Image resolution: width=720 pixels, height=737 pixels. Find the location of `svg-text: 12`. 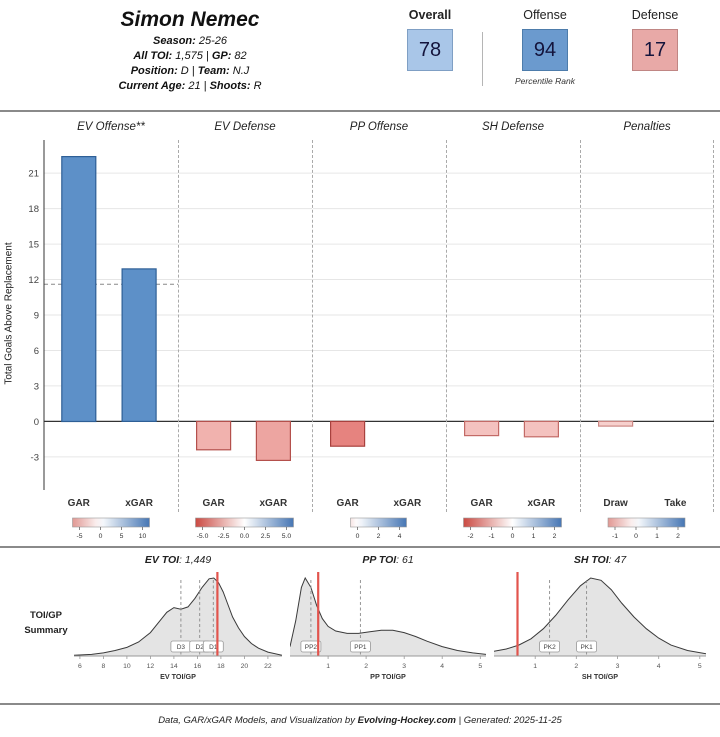

svg-text: 12 is located at coordinates (151, 666).